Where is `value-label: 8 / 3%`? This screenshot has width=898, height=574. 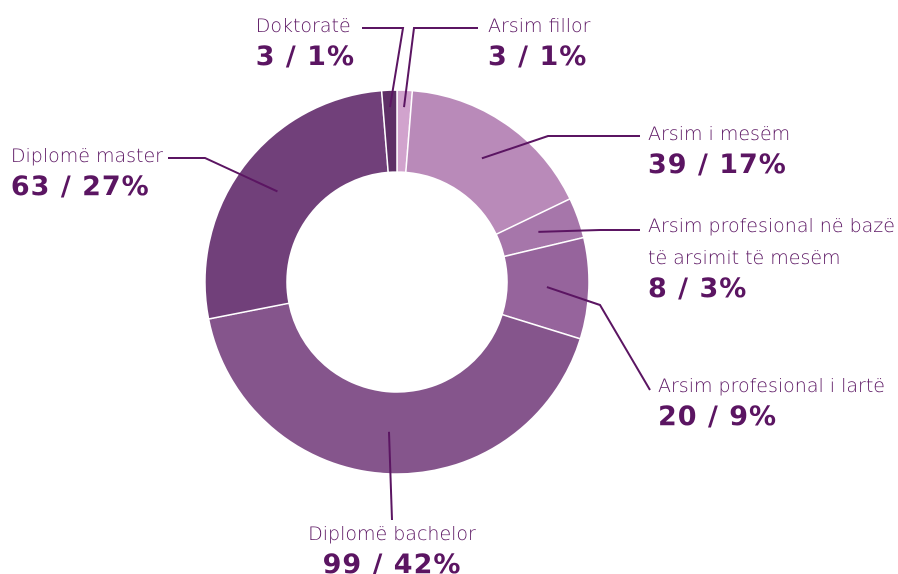 value-label: 8 / 3% is located at coordinates (698, 288).